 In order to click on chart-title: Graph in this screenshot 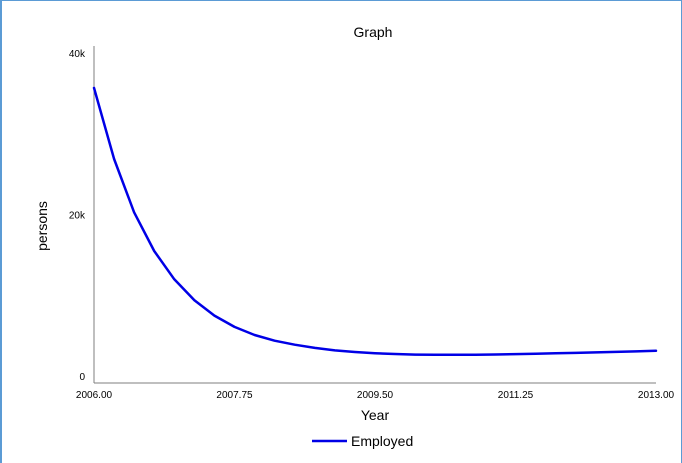, I will do `click(373, 32)`.